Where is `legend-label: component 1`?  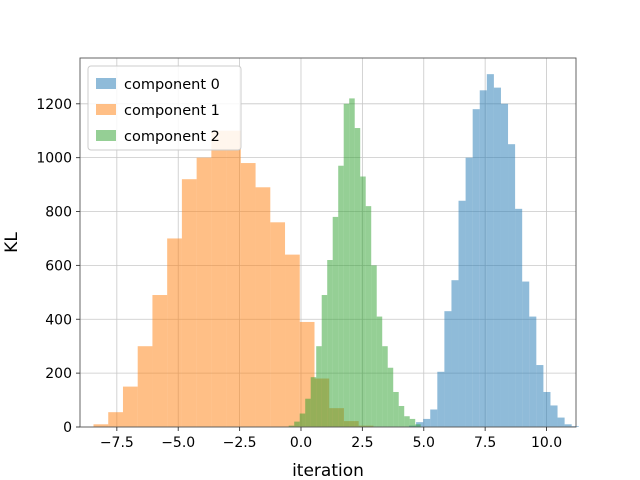
legend-label: component 1 is located at coordinates (172, 111).